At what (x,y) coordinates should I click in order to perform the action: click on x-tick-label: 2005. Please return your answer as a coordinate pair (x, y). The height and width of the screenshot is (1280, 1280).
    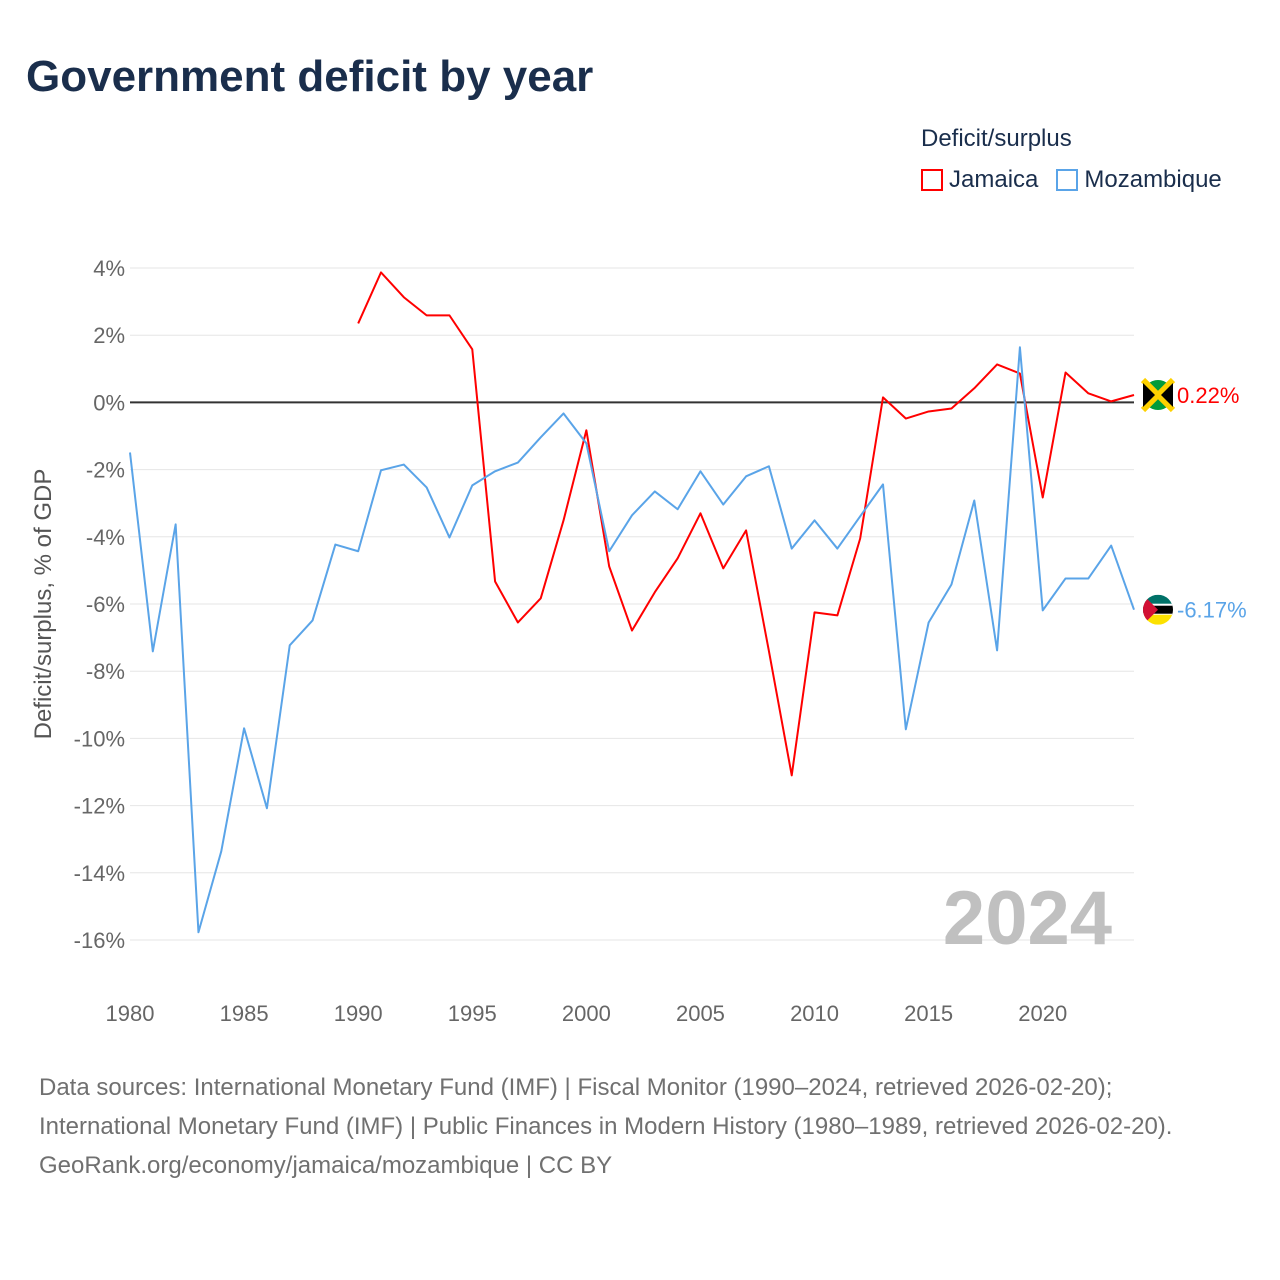
    Looking at the image, I should click on (700, 1013).